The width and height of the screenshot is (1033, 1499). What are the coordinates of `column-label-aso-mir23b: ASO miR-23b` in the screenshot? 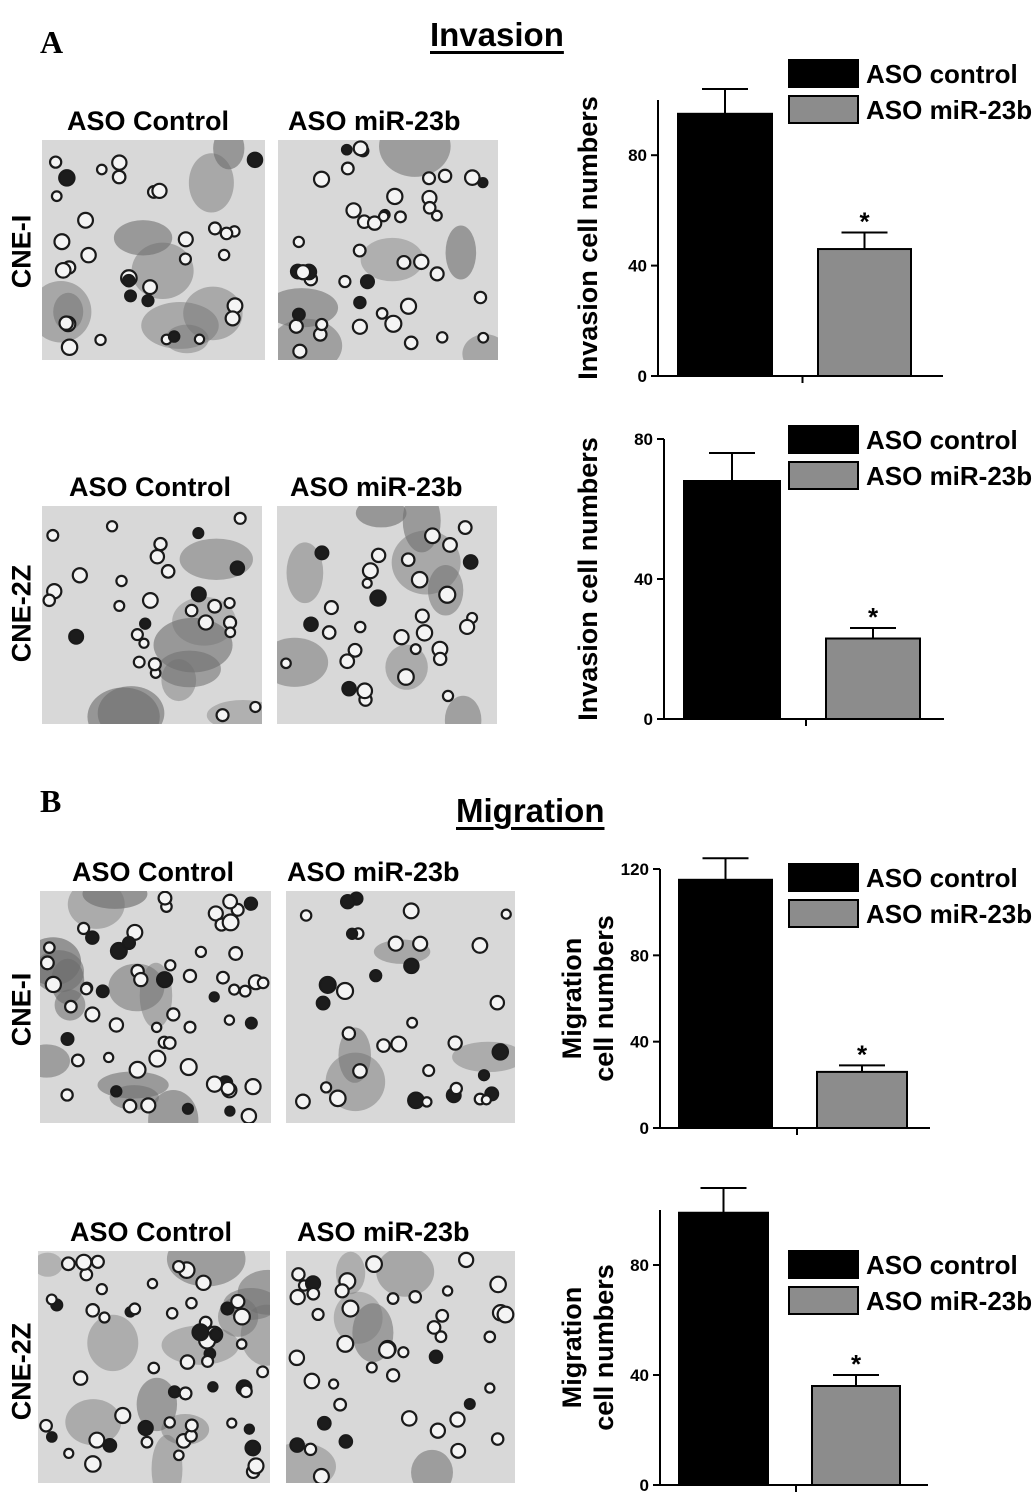 It's located at (376, 487).